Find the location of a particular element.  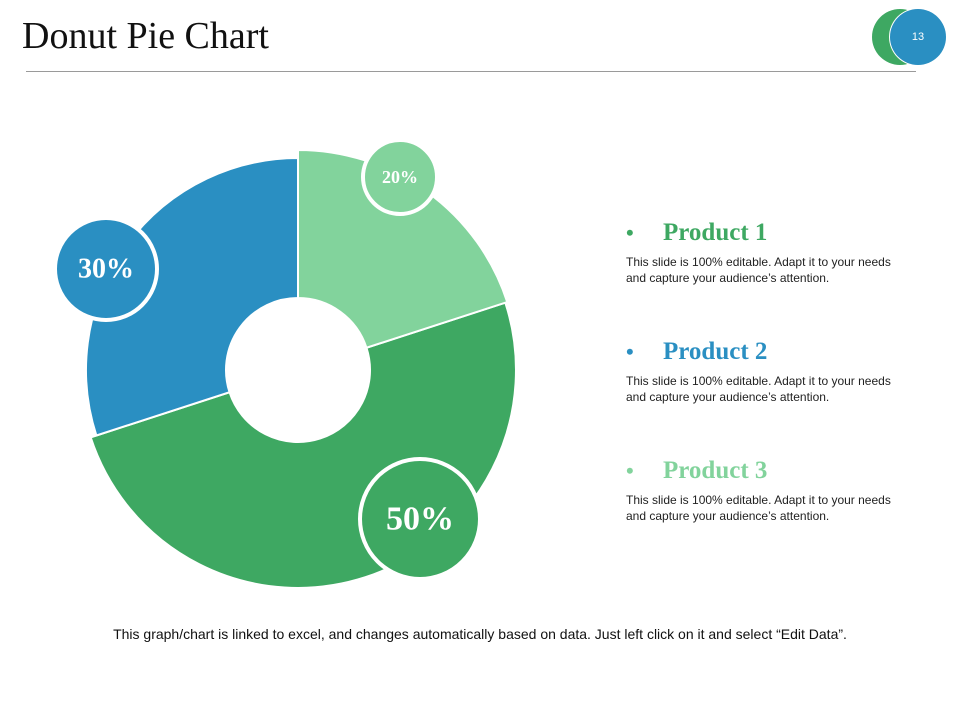

page-title: Donut Pie Chart is located at coordinates (145, 36).